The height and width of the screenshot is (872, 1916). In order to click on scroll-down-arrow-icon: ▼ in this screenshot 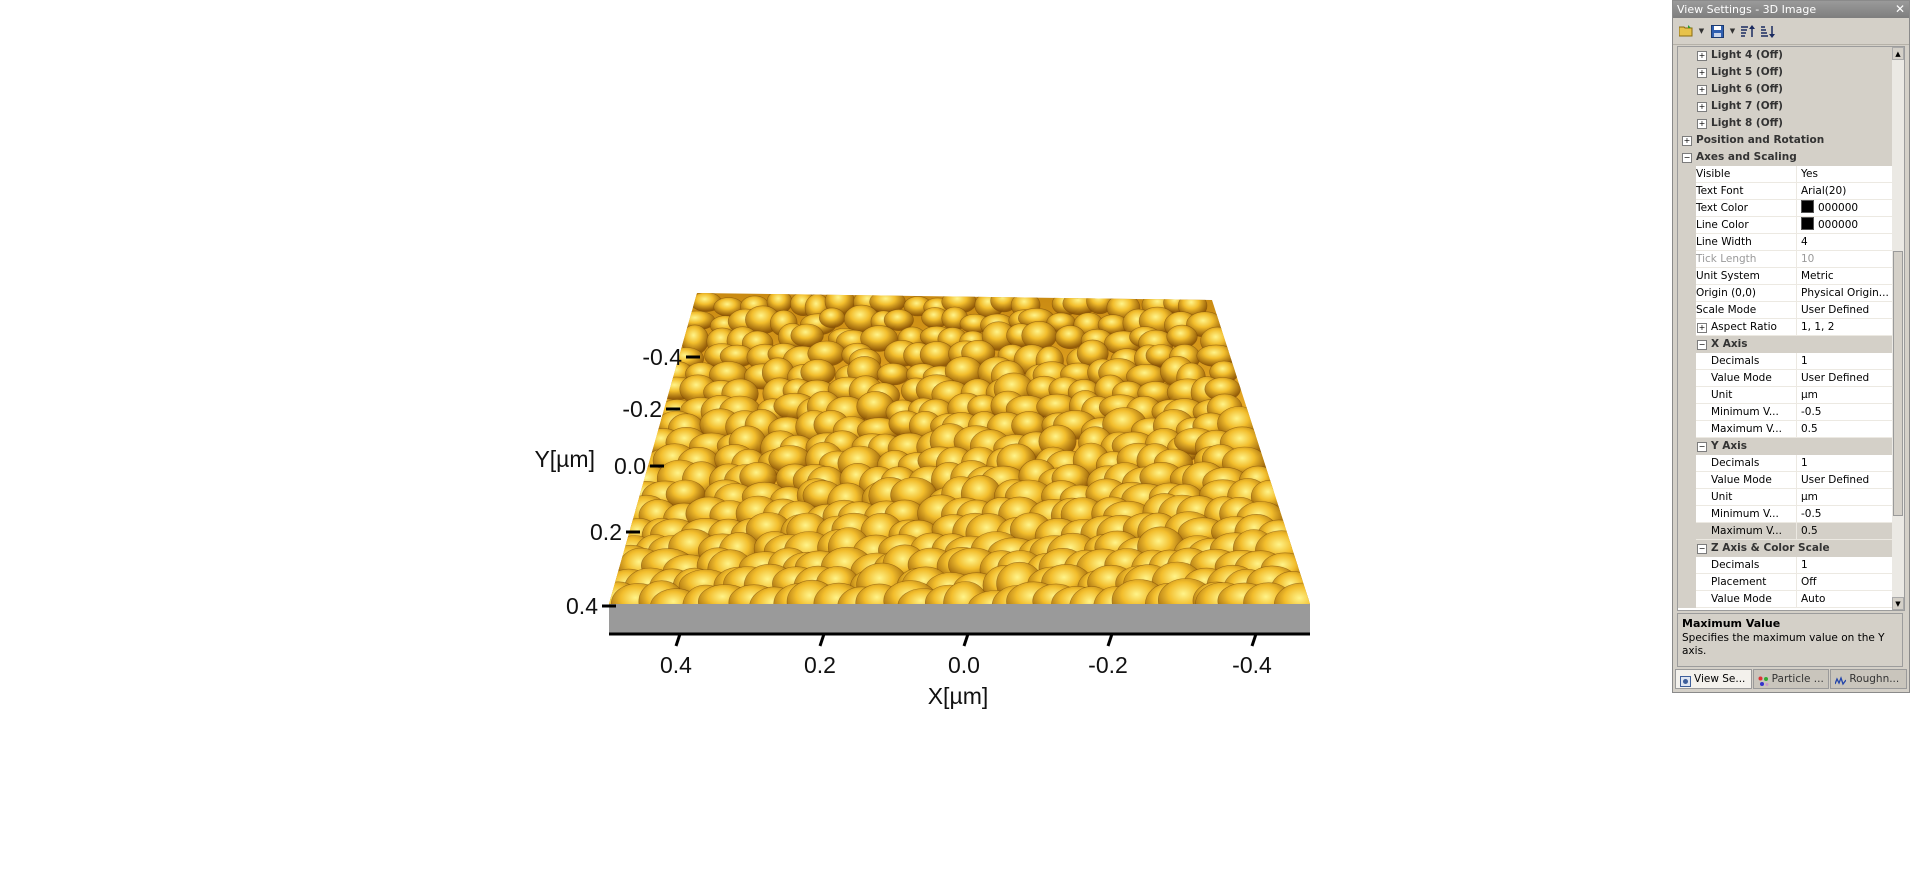, I will do `click(1898, 603)`.